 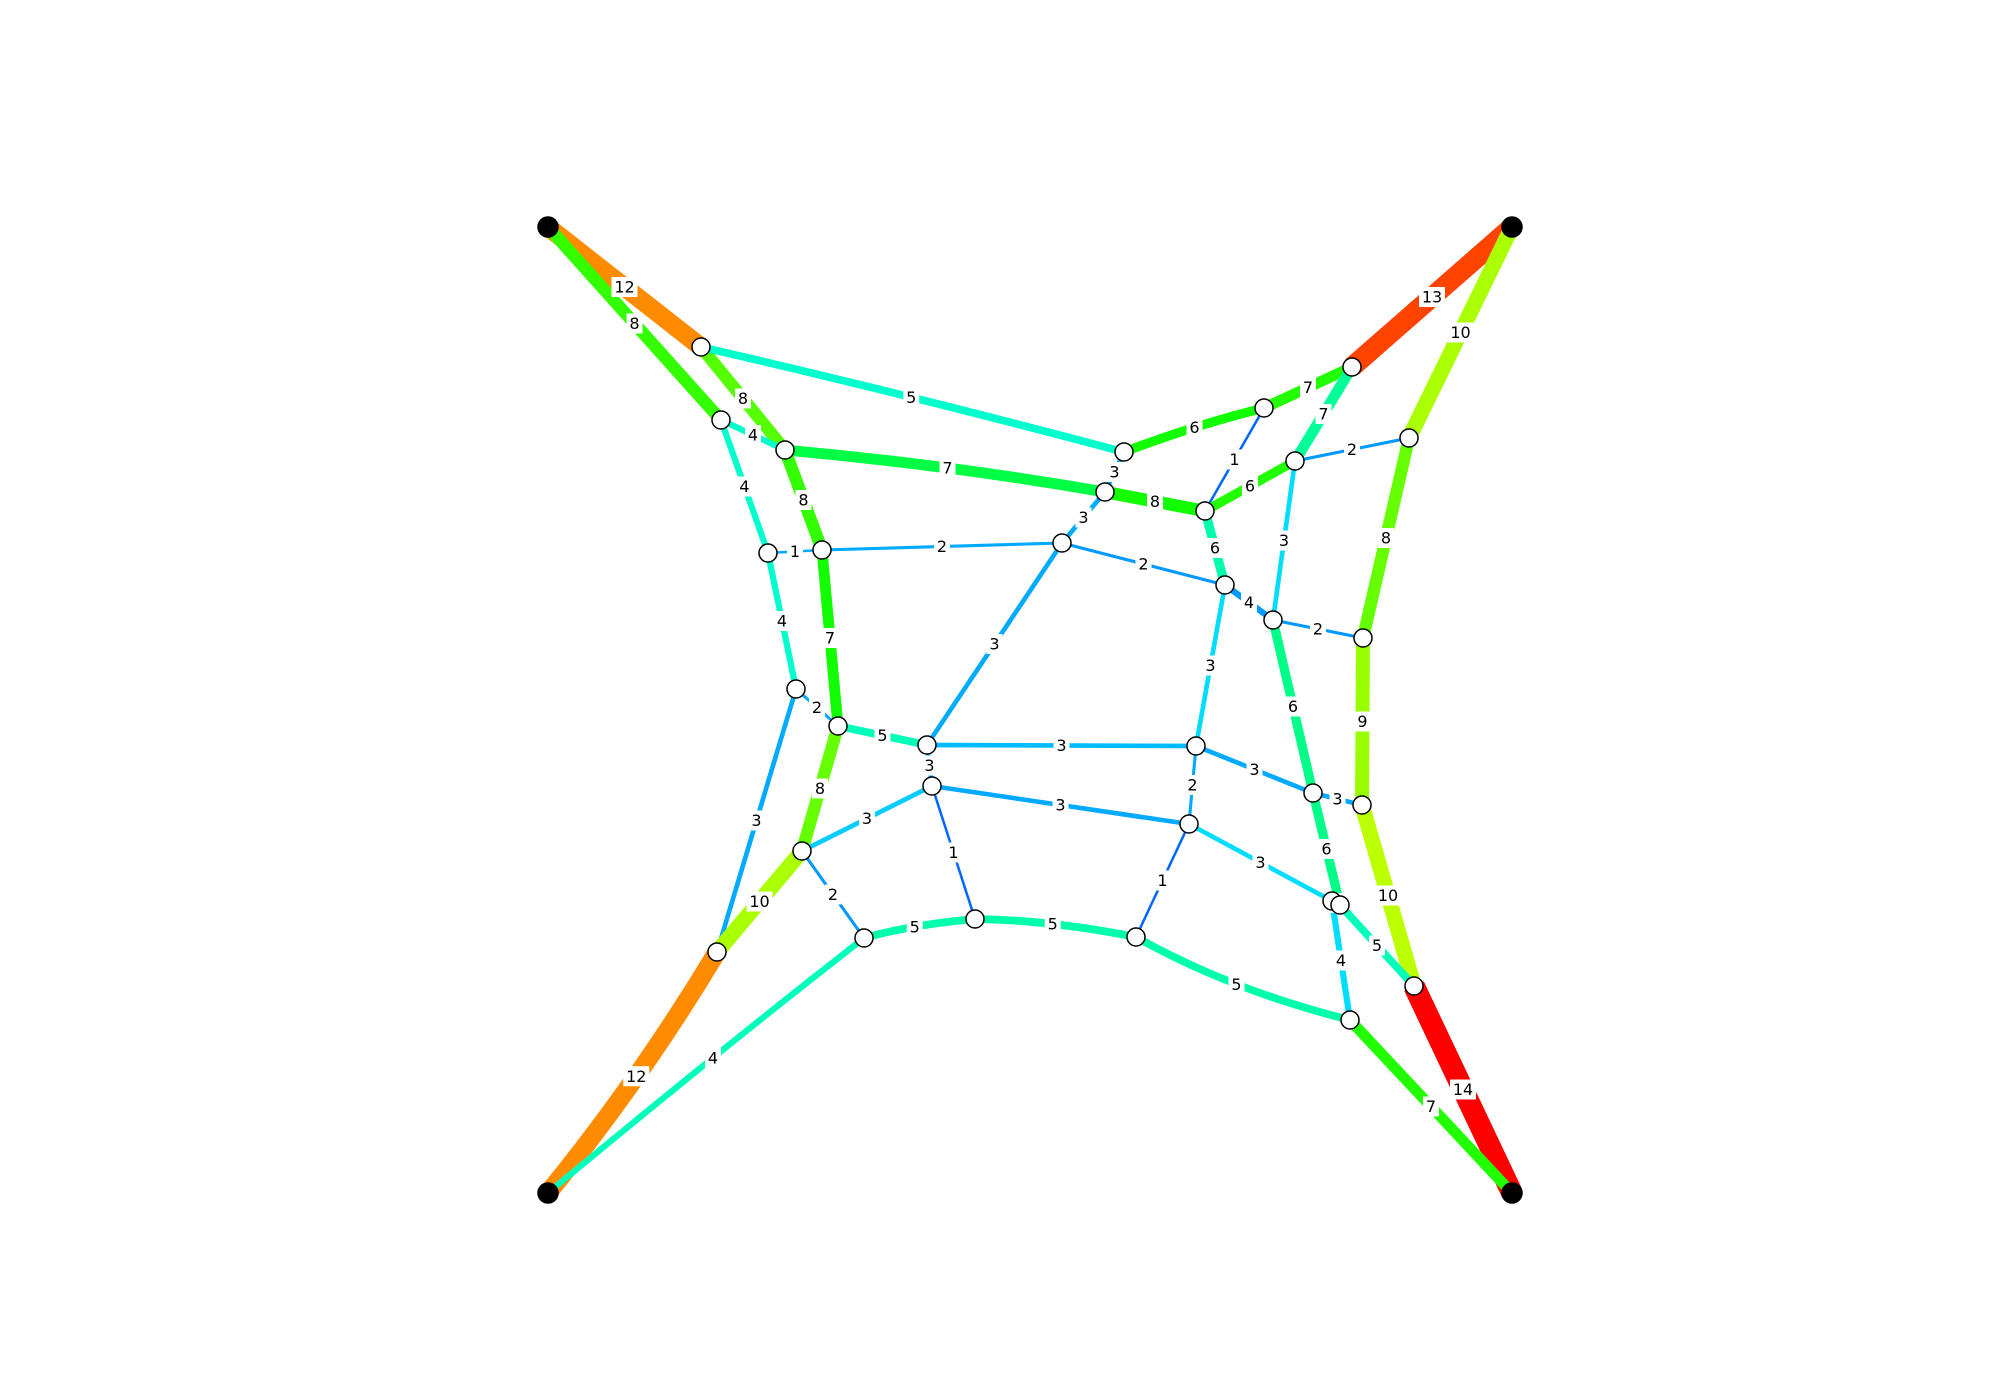 What do you see at coordinates (548, 227) in the screenshot?
I see `anchor-node-TL` at bounding box center [548, 227].